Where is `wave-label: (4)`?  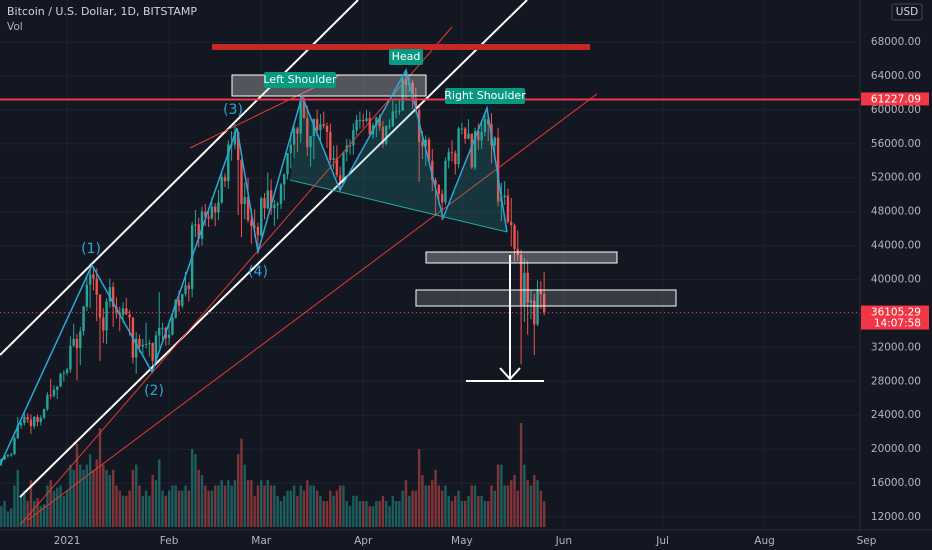 wave-label: (4) is located at coordinates (258, 272).